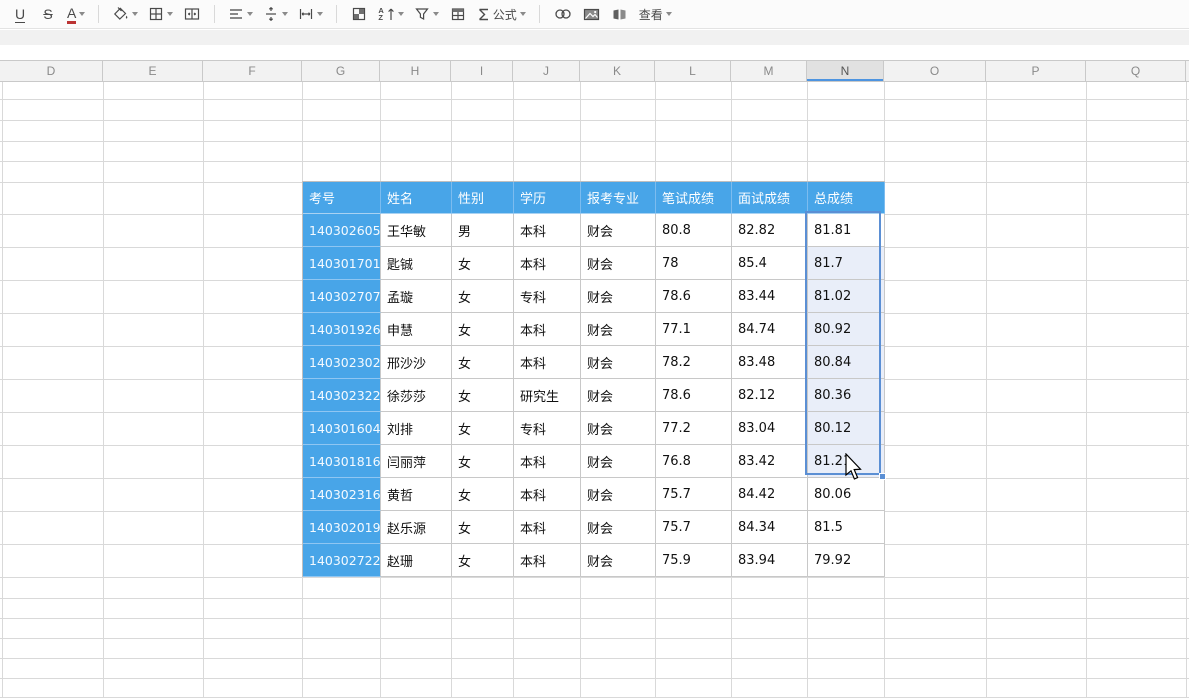  I want to click on table-cell: 76.8, so click(694, 461).